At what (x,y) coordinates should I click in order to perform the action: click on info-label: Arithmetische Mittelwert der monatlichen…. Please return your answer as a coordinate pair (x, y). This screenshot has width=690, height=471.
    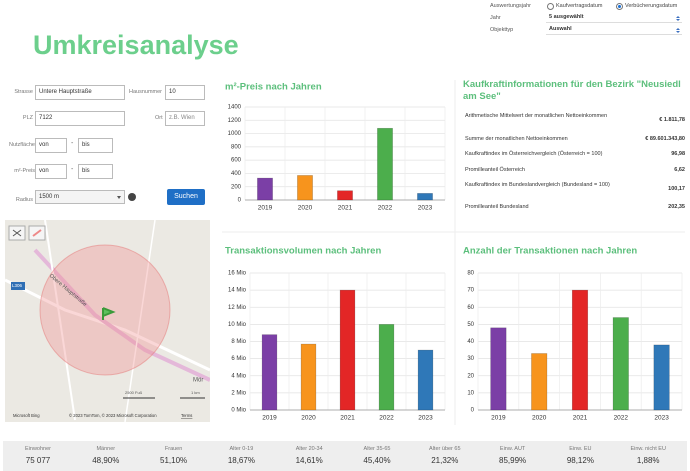
    Looking at the image, I should click on (536, 116).